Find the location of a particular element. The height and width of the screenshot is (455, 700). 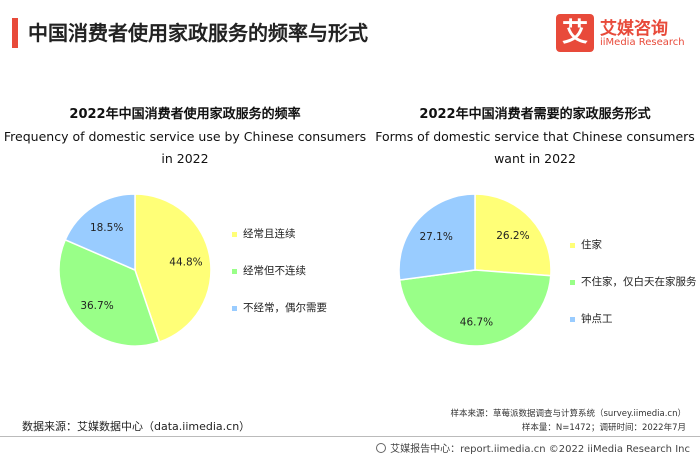

chart1-legend-item-2: 不经常，偶尔需要 is located at coordinates (279, 308).